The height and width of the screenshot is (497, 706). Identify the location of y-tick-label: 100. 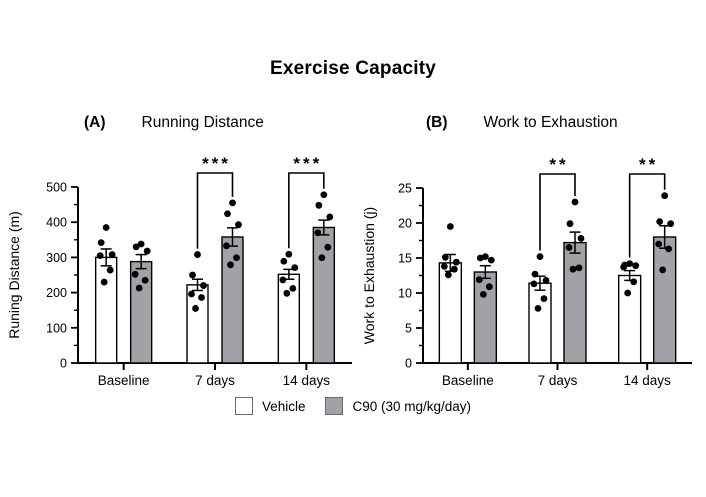
(56, 328).